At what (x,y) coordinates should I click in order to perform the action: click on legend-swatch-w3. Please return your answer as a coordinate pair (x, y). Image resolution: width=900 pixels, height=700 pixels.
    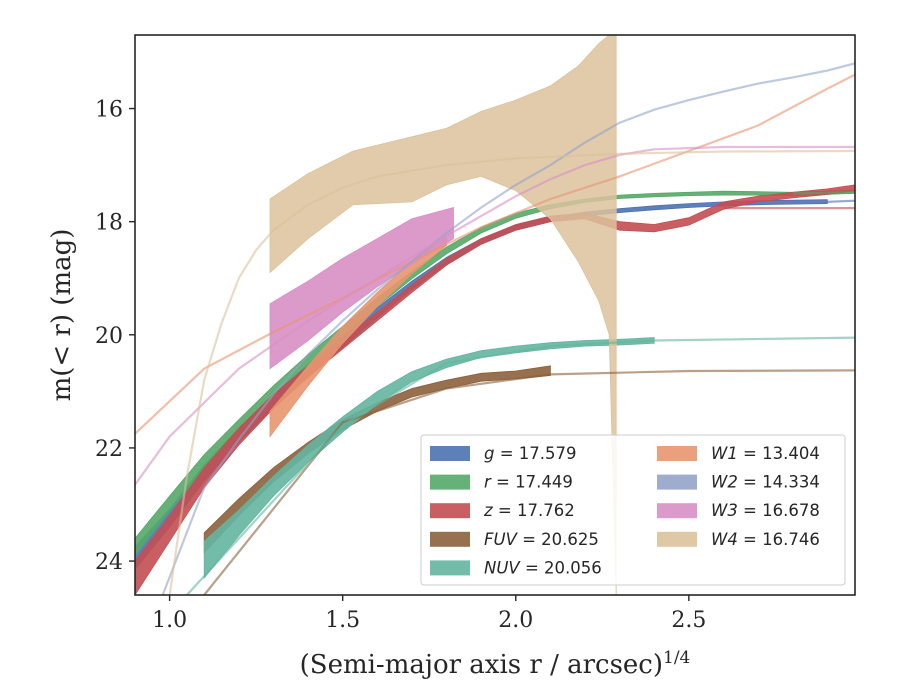
    Looking at the image, I should click on (677, 511).